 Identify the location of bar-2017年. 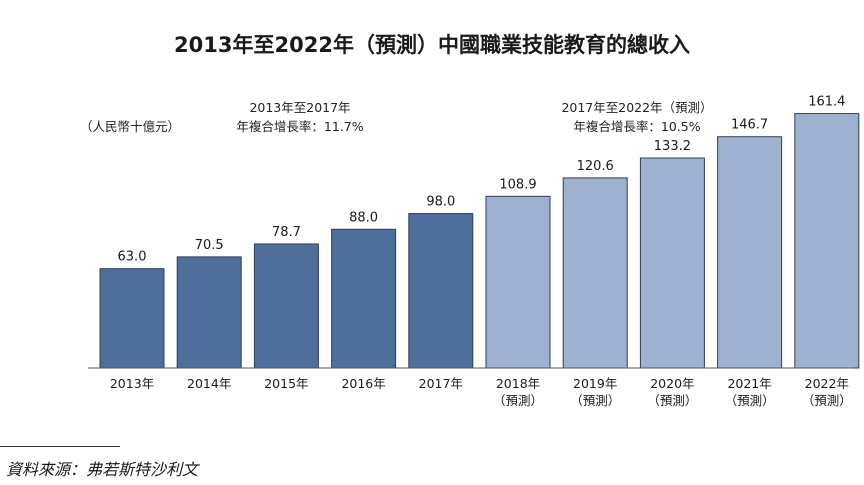
(441, 291).